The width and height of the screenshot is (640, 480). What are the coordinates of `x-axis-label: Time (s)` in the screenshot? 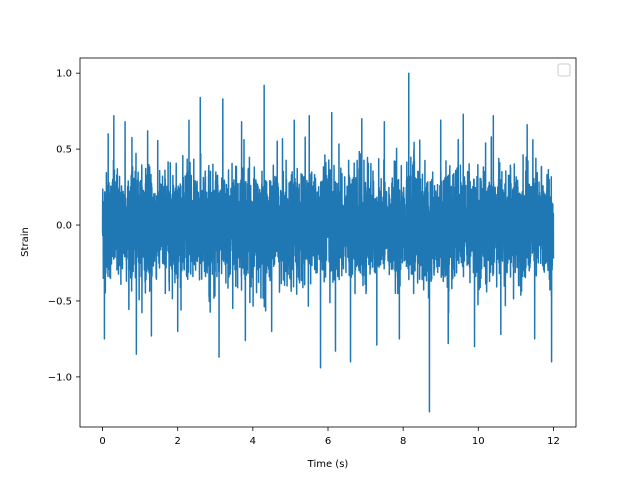 It's located at (328, 464).